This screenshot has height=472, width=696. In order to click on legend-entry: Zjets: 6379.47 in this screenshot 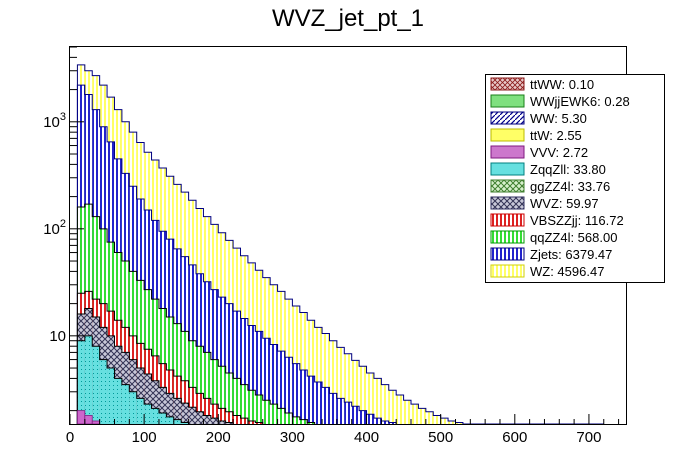, I will do `click(551, 254)`.